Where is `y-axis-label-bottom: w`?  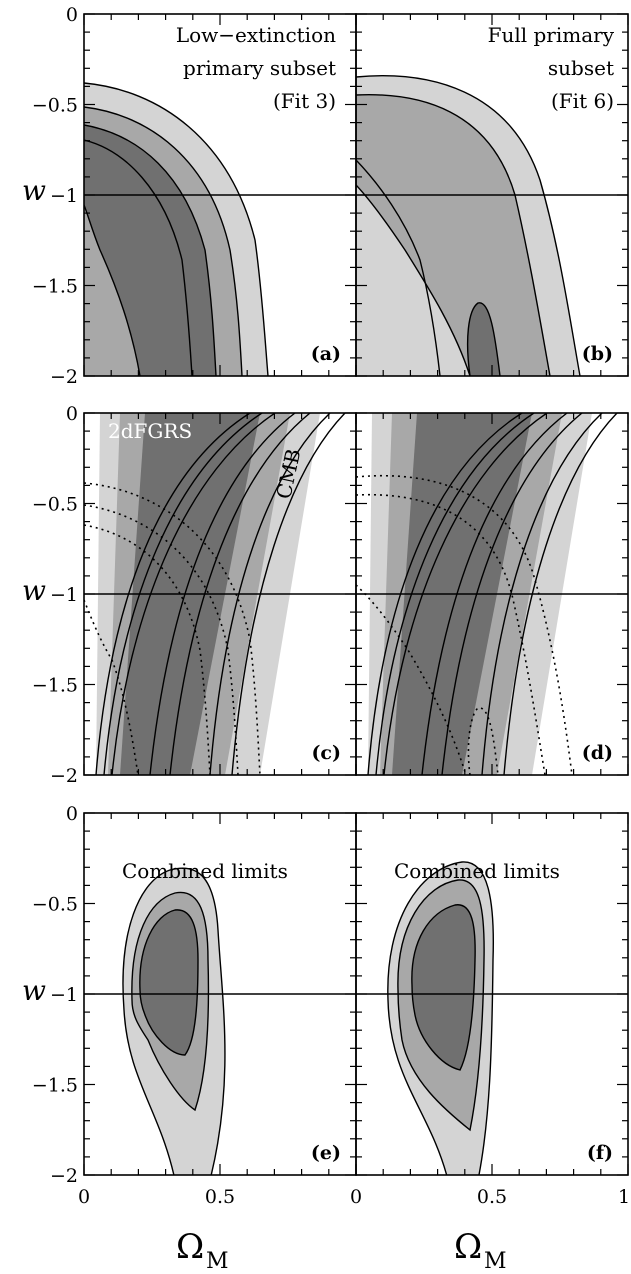 y-axis-label-bottom: w is located at coordinates (34, 990).